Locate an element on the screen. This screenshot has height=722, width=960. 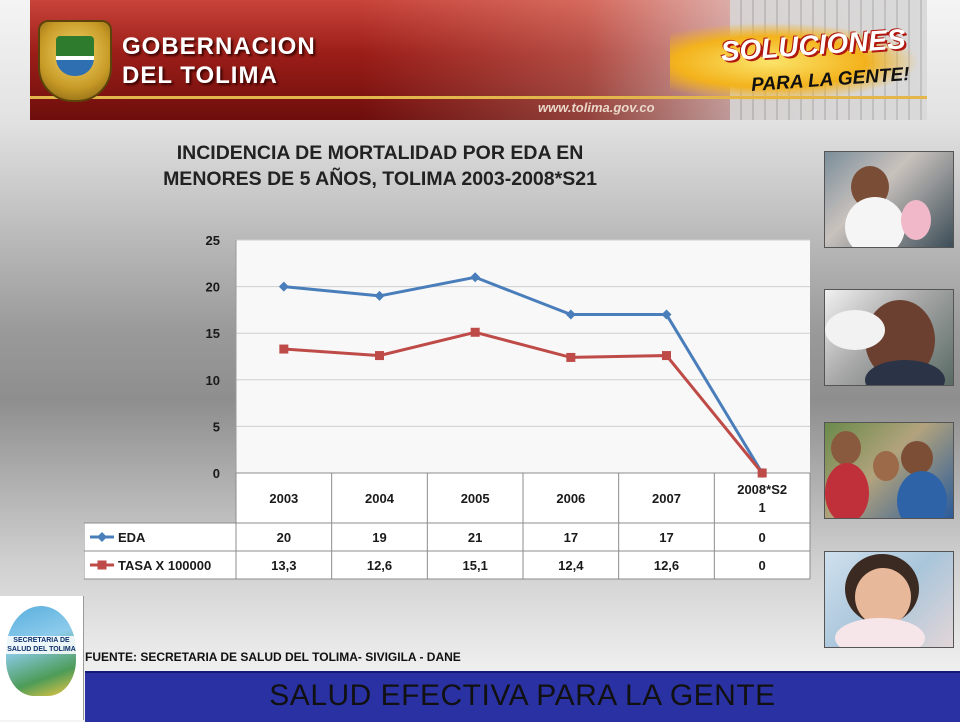
y-tick-label: 20 is located at coordinates (213, 287).